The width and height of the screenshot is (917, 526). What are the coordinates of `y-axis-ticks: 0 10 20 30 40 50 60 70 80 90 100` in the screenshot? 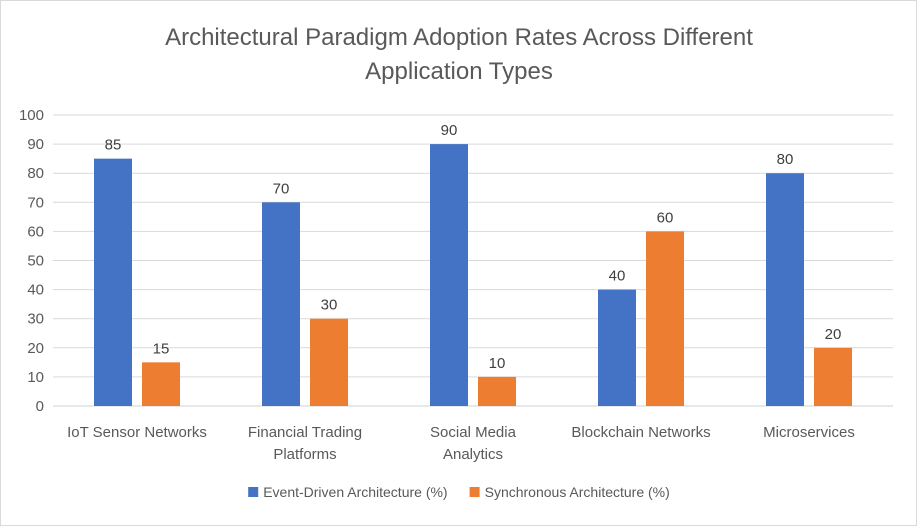 It's located at (31, 261).